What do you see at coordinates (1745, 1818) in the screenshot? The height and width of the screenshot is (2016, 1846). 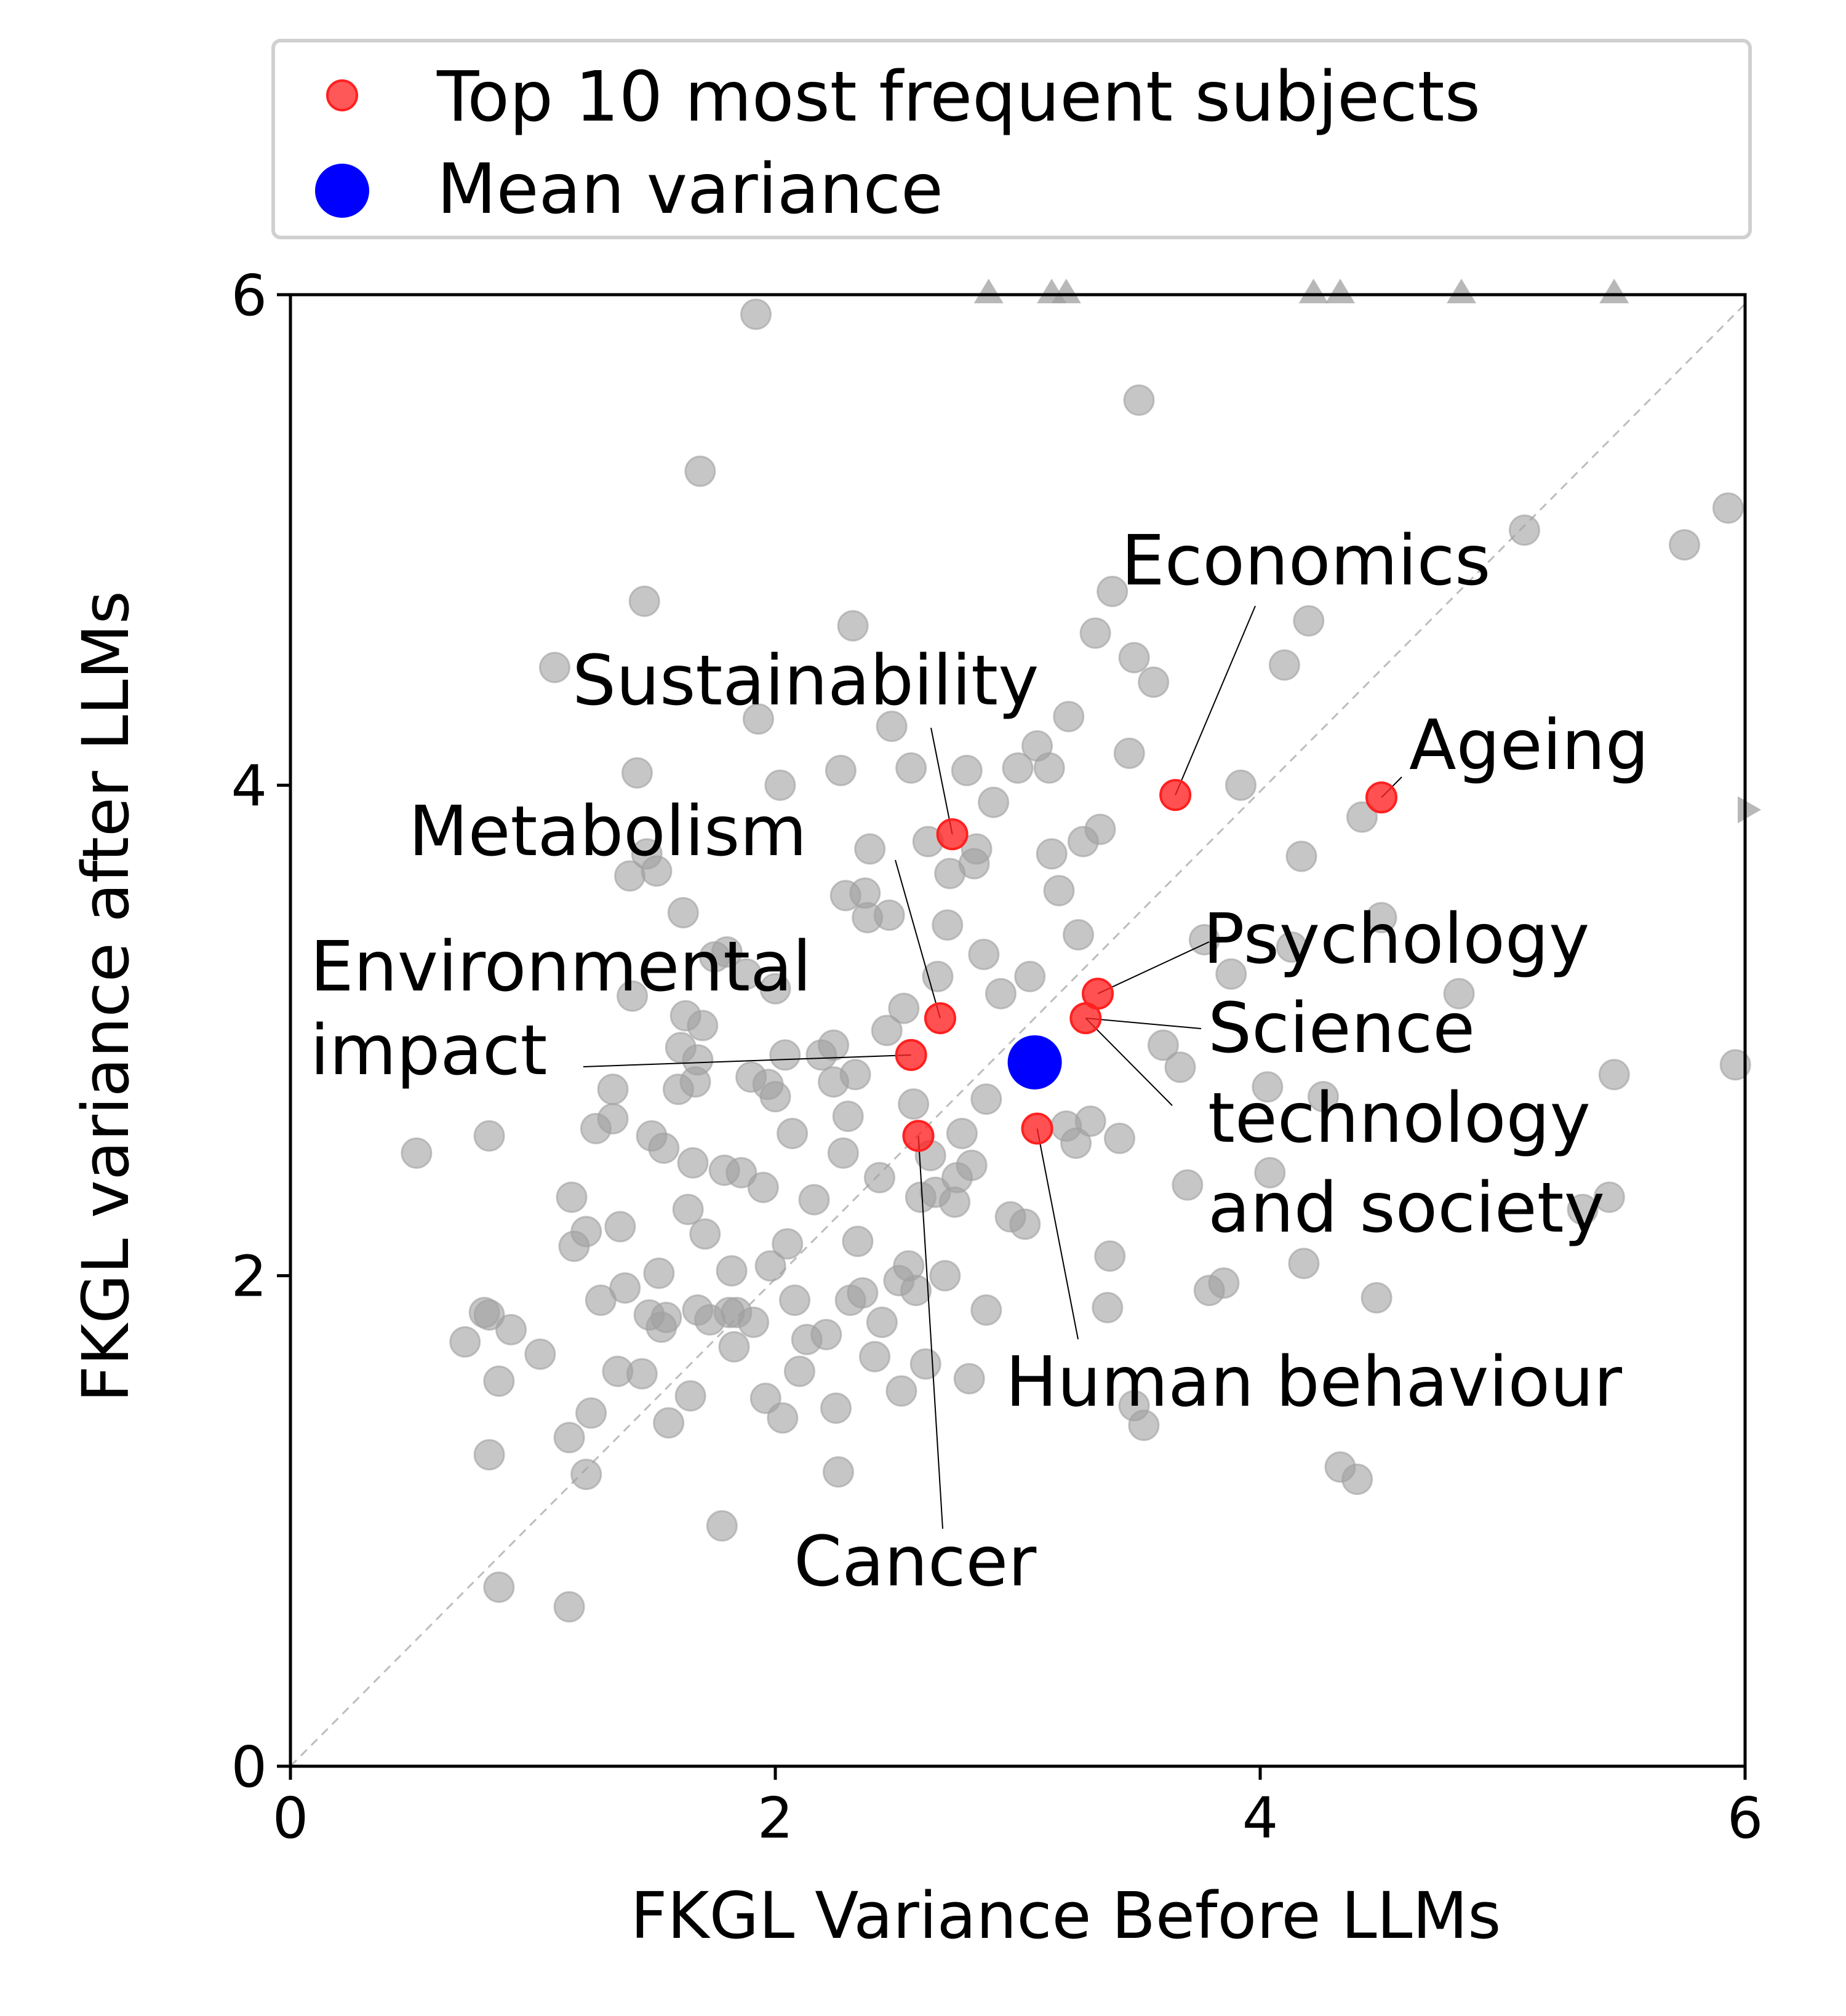 I see `x-tick-label: 6` at bounding box center [1745, 1818].